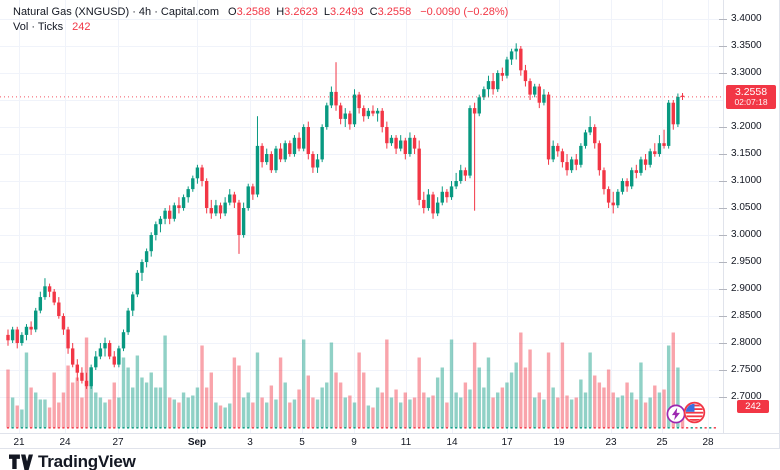 This screenshot has height=470, width=780. What do you see at coordinates (746, 396) in the screenshot?
I see `price-axis-label: 2.7000` at bounding box center [746, 396].